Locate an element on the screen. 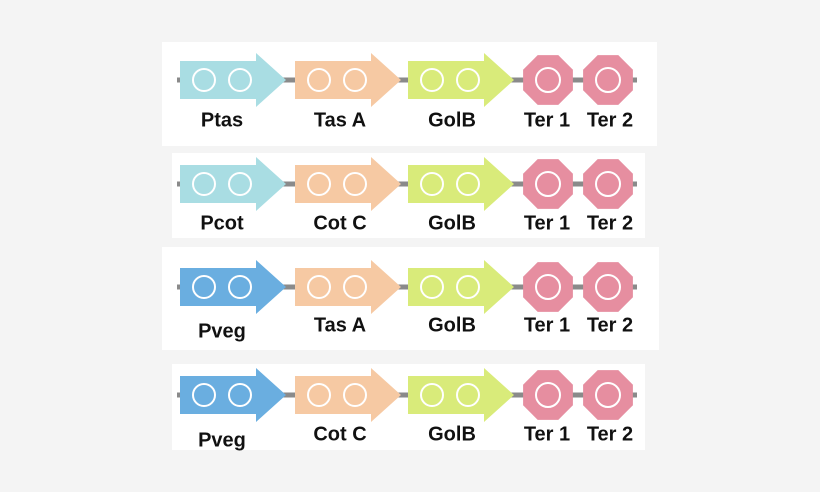 The image size is (820, 492). construct: Pveg Tas A GolB Ter 1 Ter 2 is located at coordinates (410, 298).